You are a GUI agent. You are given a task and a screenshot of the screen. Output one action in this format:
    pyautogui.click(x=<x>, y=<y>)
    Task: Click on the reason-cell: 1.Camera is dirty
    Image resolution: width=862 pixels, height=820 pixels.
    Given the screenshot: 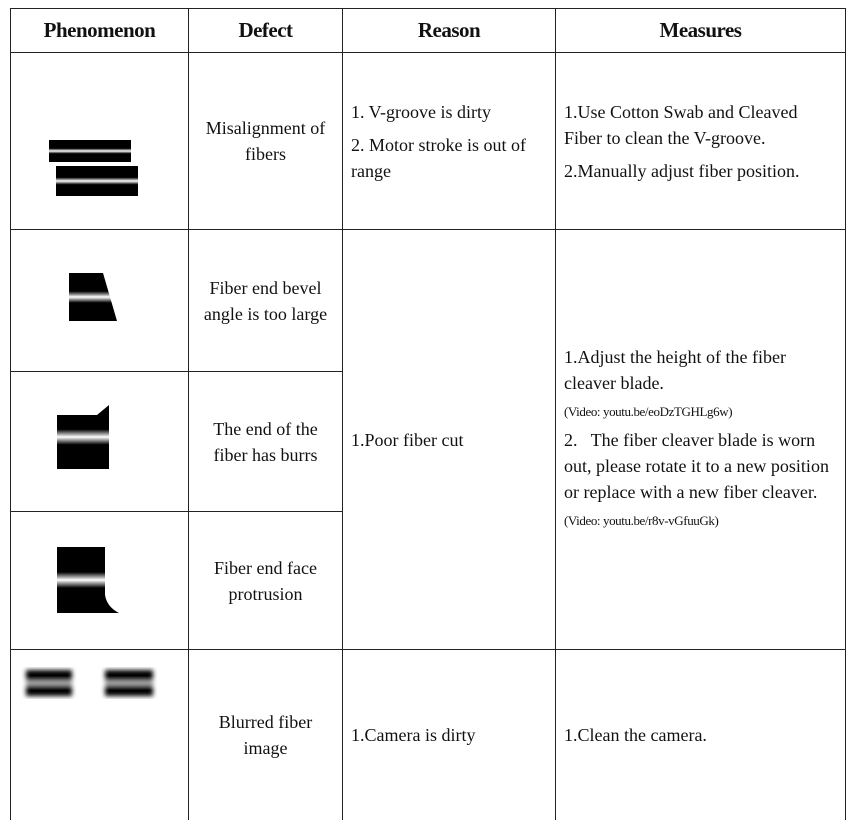 What is the action you would take?
    pyautogui.click(x=449, y=734)
    